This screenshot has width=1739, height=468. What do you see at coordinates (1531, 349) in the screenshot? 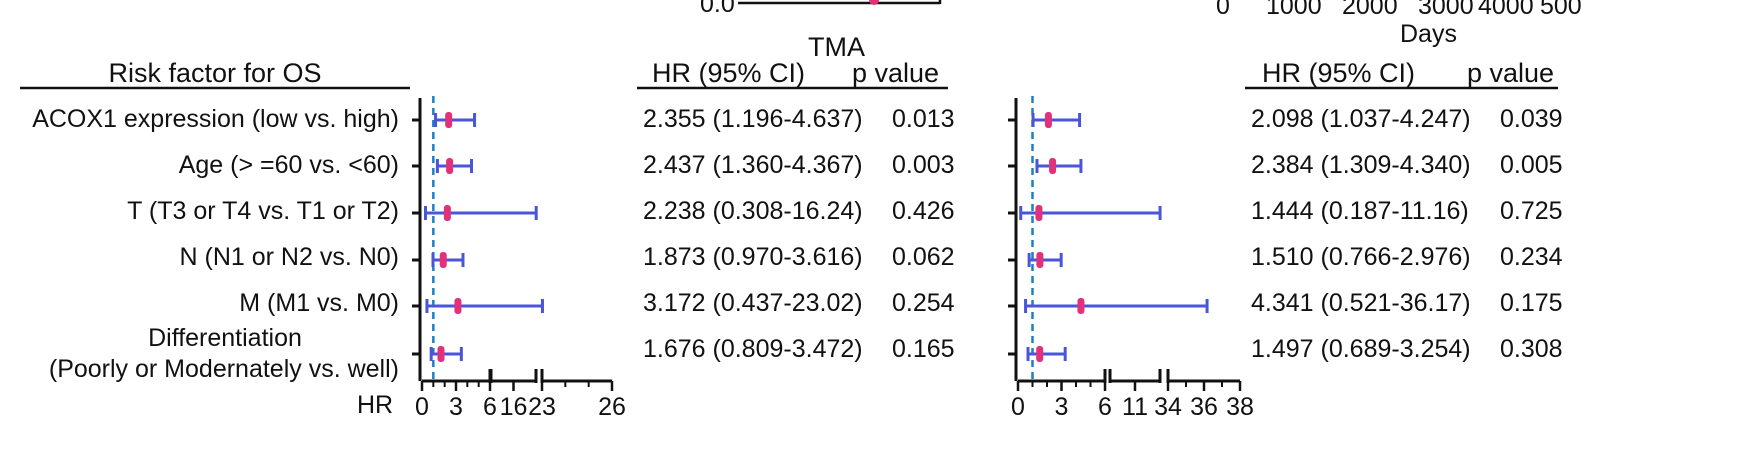
I see `right-p-text: 0.308` at bounding box center [1531, 349].